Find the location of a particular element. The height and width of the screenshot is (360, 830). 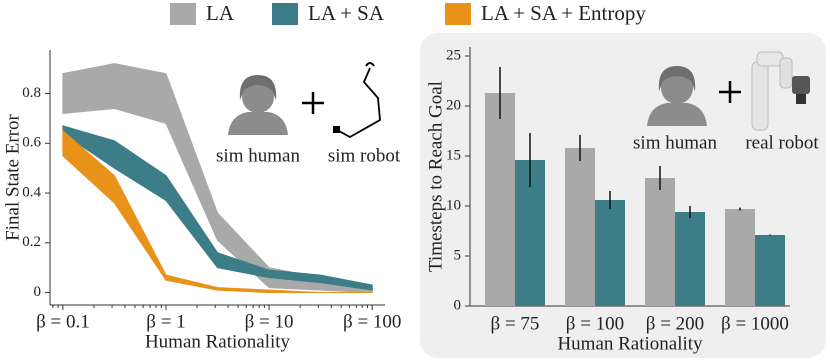

y-tick-label: 5 is located at coordinates (458, 255).